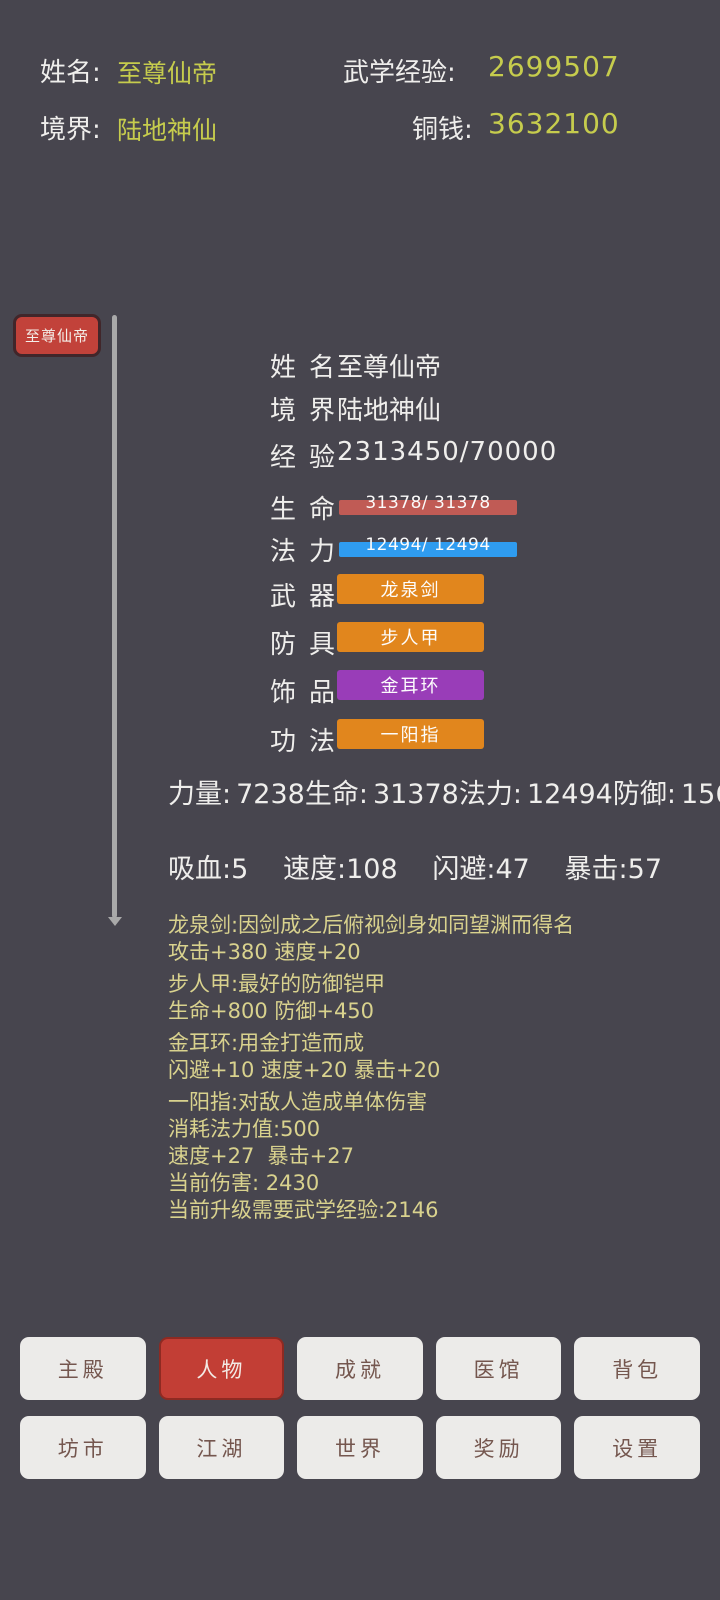  Describe the element at coordinates (298, 1102) in the screenshot. I see `skill-desc-line: 一阳指:对敌人造成单体伤害` at that location.